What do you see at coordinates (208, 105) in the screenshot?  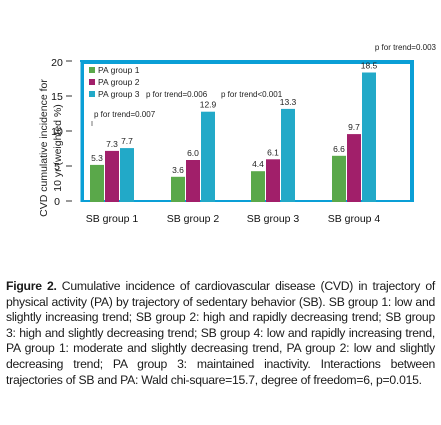 I see `bar-value-label: 12.9` at bounding box center [208, 105].